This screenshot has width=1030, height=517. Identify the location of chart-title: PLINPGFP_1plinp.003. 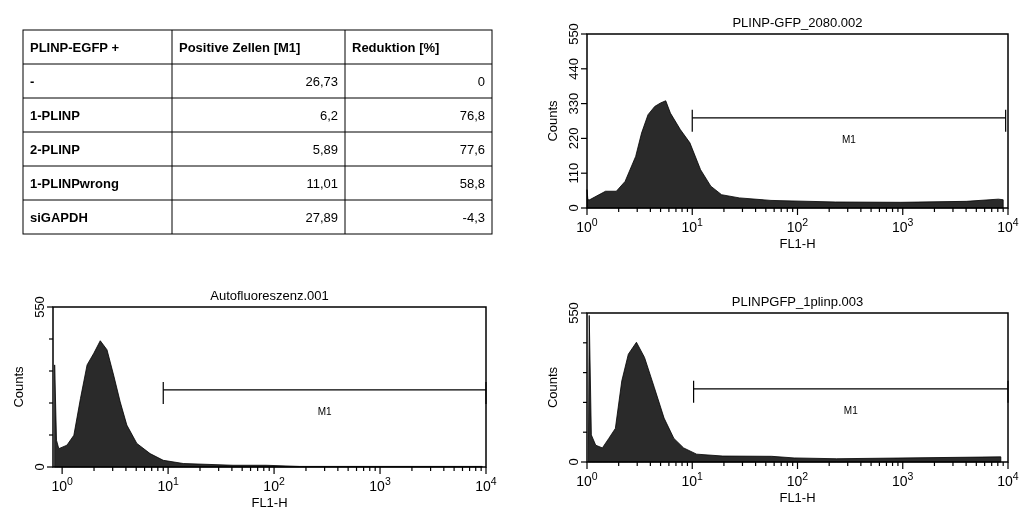
(797, 301).